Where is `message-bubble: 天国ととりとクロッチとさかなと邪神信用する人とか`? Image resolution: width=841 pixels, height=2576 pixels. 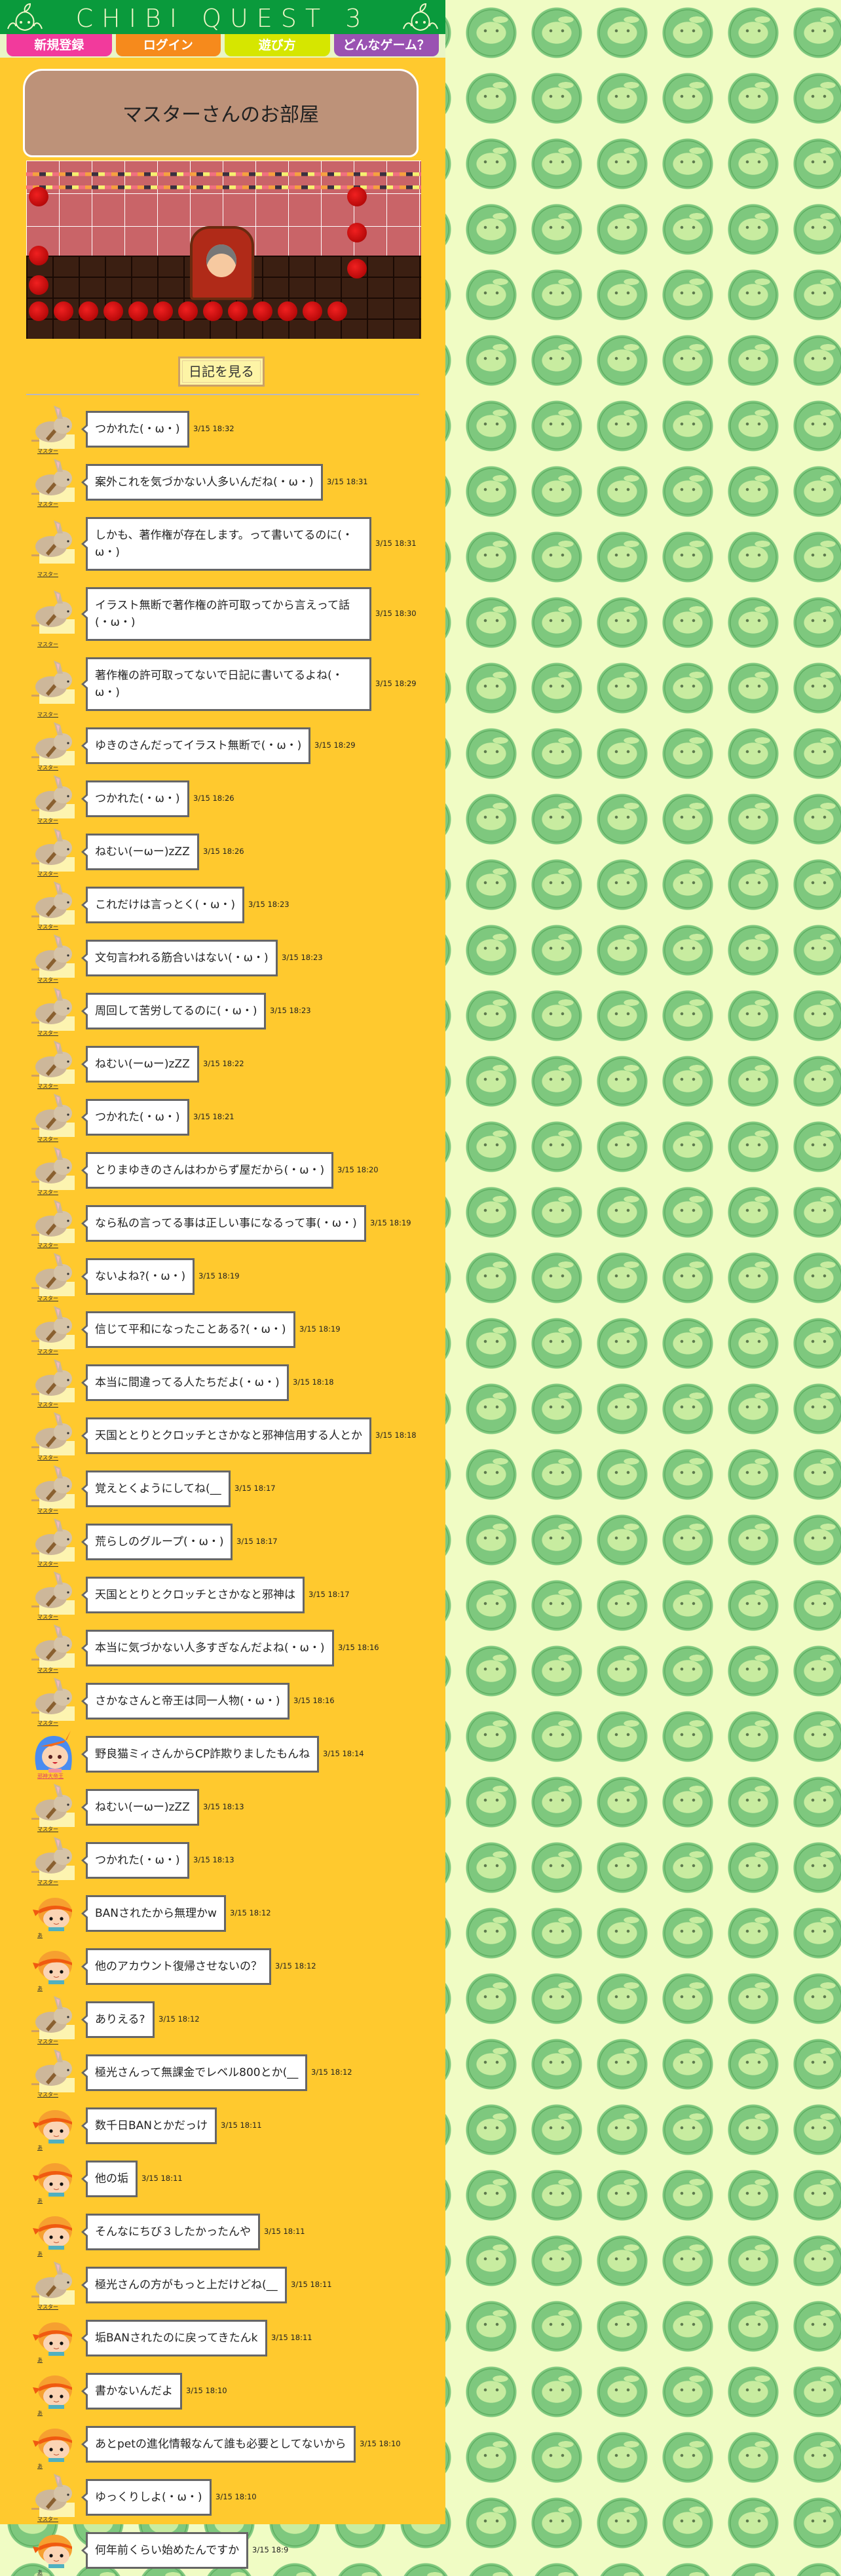 message-bubble: 天国ととりとクロッチとさかなと邪神信用する人とか is located at coordinates (226, 1435).